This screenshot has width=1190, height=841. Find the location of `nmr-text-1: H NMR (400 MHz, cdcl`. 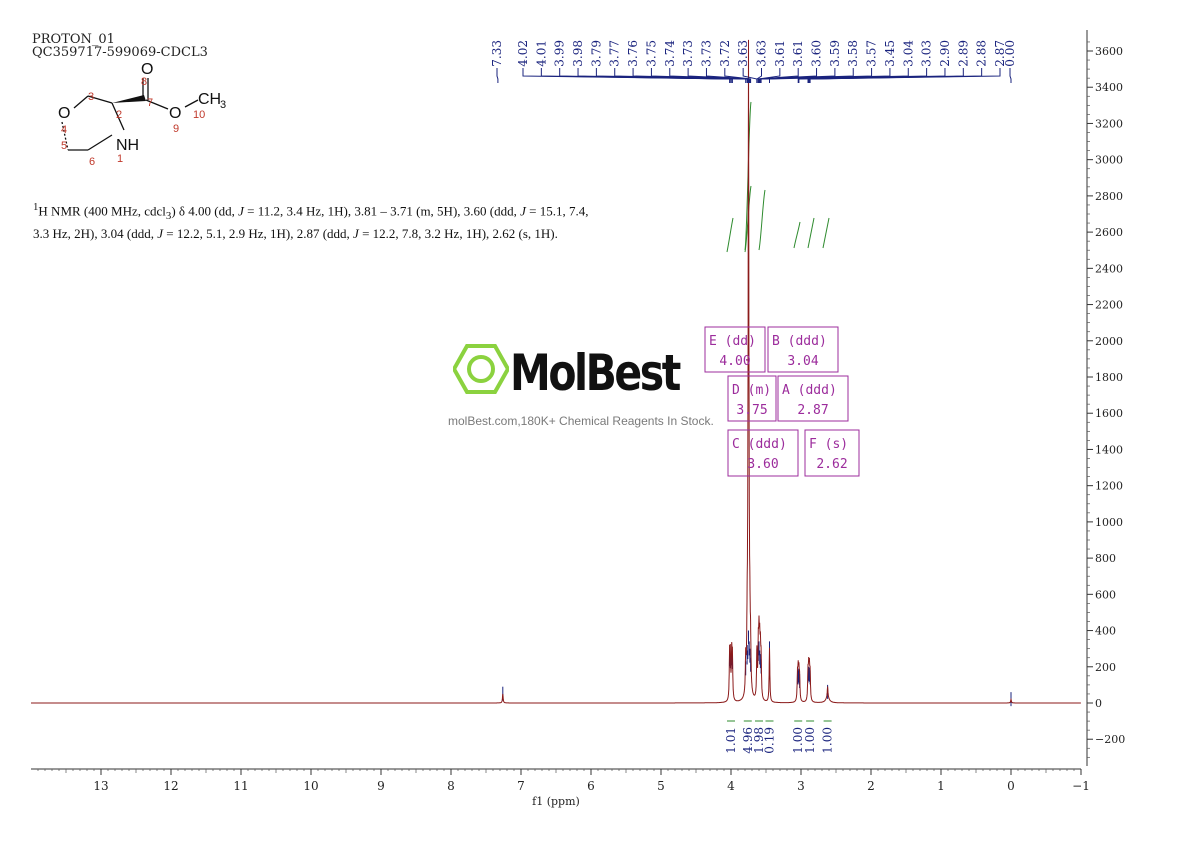

nmr-text-1: H NMR (400 MHz, cdcl is located at coordinates (102, 211).